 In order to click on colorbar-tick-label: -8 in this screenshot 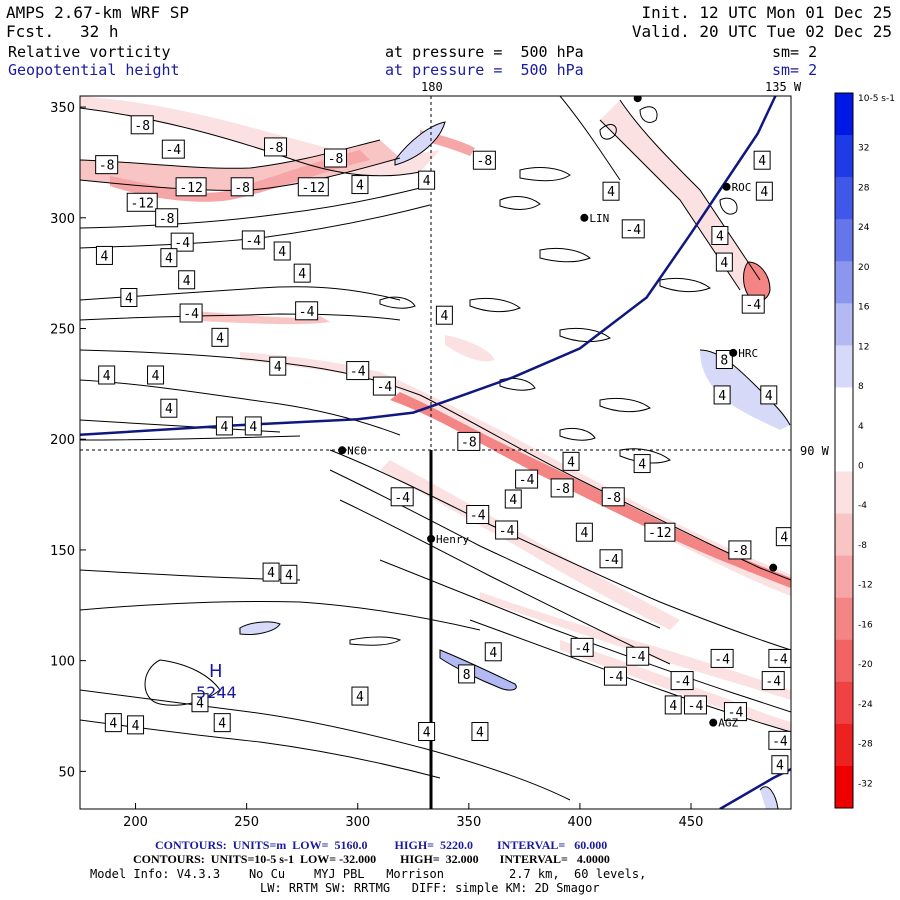, I will do `click(862, 546)`.